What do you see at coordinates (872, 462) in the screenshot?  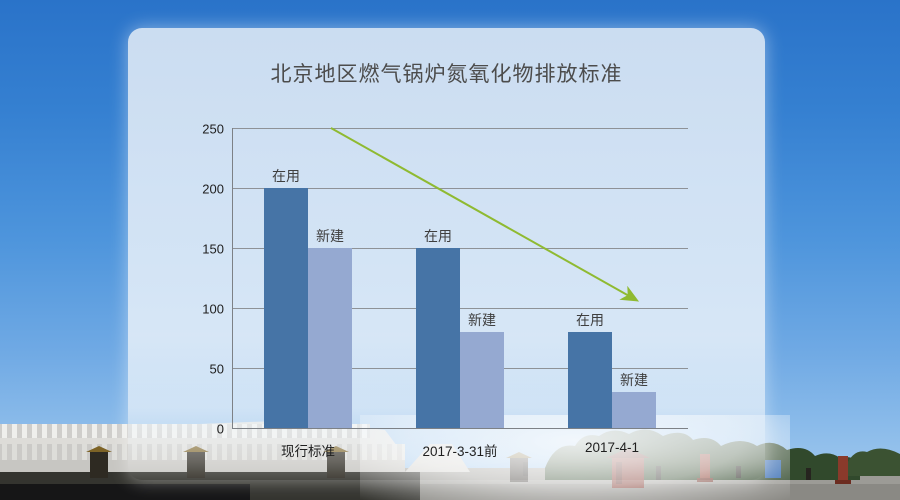 I see `trees-far-right` at bounding box center [872, 462].